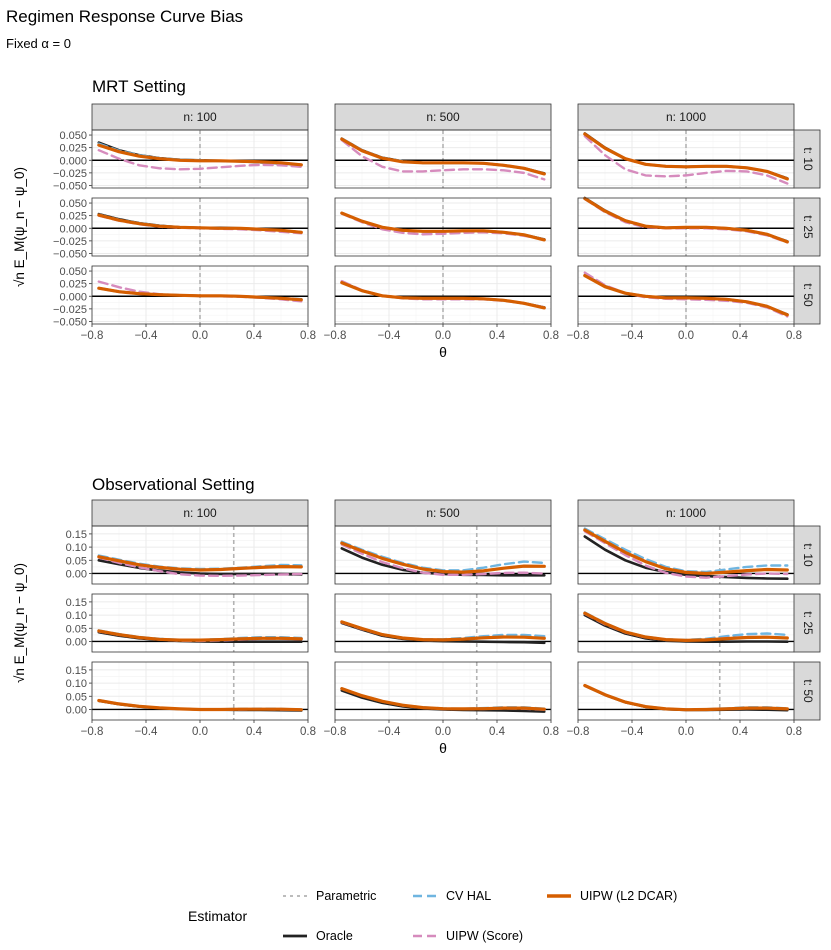 The image size is (831, 950). I want to click on row-strip-label: t: 25, so click(808, 227).